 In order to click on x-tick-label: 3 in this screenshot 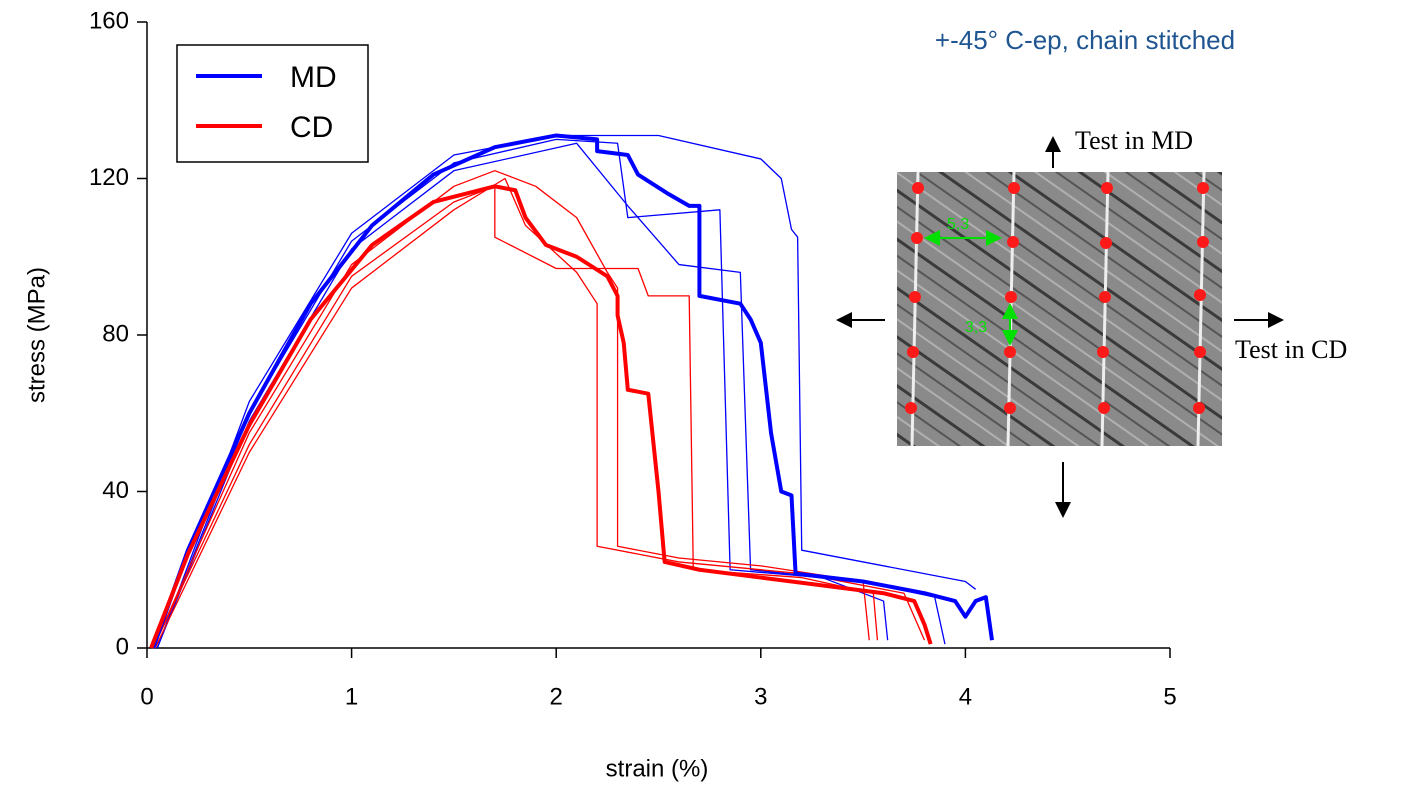, I will do `click(760, 696)`.